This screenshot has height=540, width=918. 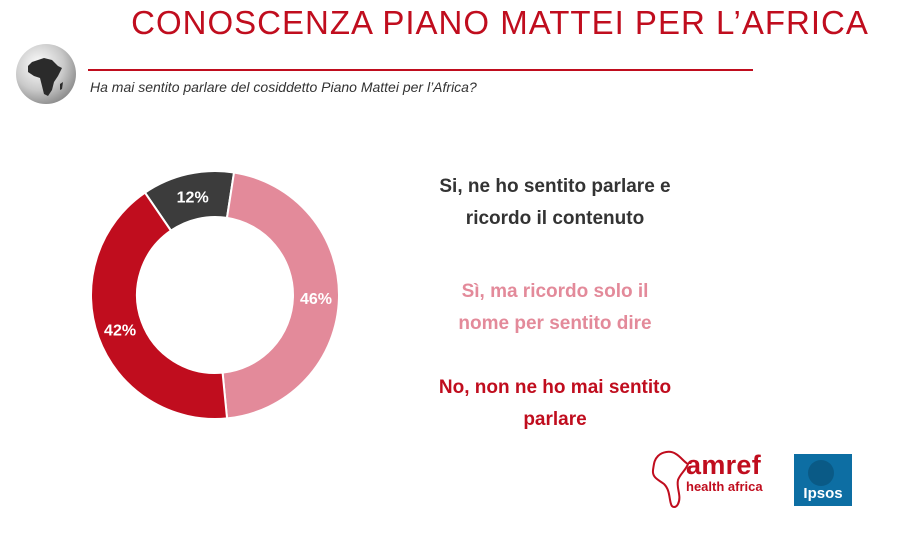 What do you see at coordinates (555, 218) in the screenshot?
I see `legend-text: ricordo il contenuto` at bounding box center [555, 218].